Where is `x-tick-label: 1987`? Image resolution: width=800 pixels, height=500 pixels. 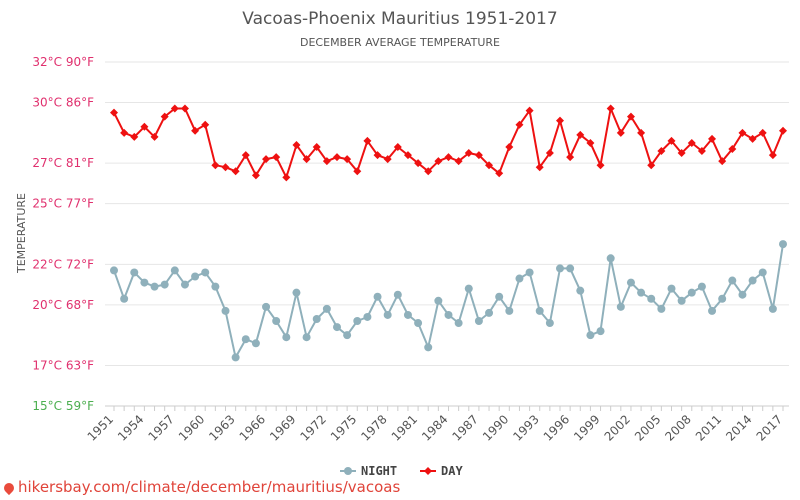 x-tick-label: 1987 is located at coordinates (465, 427).